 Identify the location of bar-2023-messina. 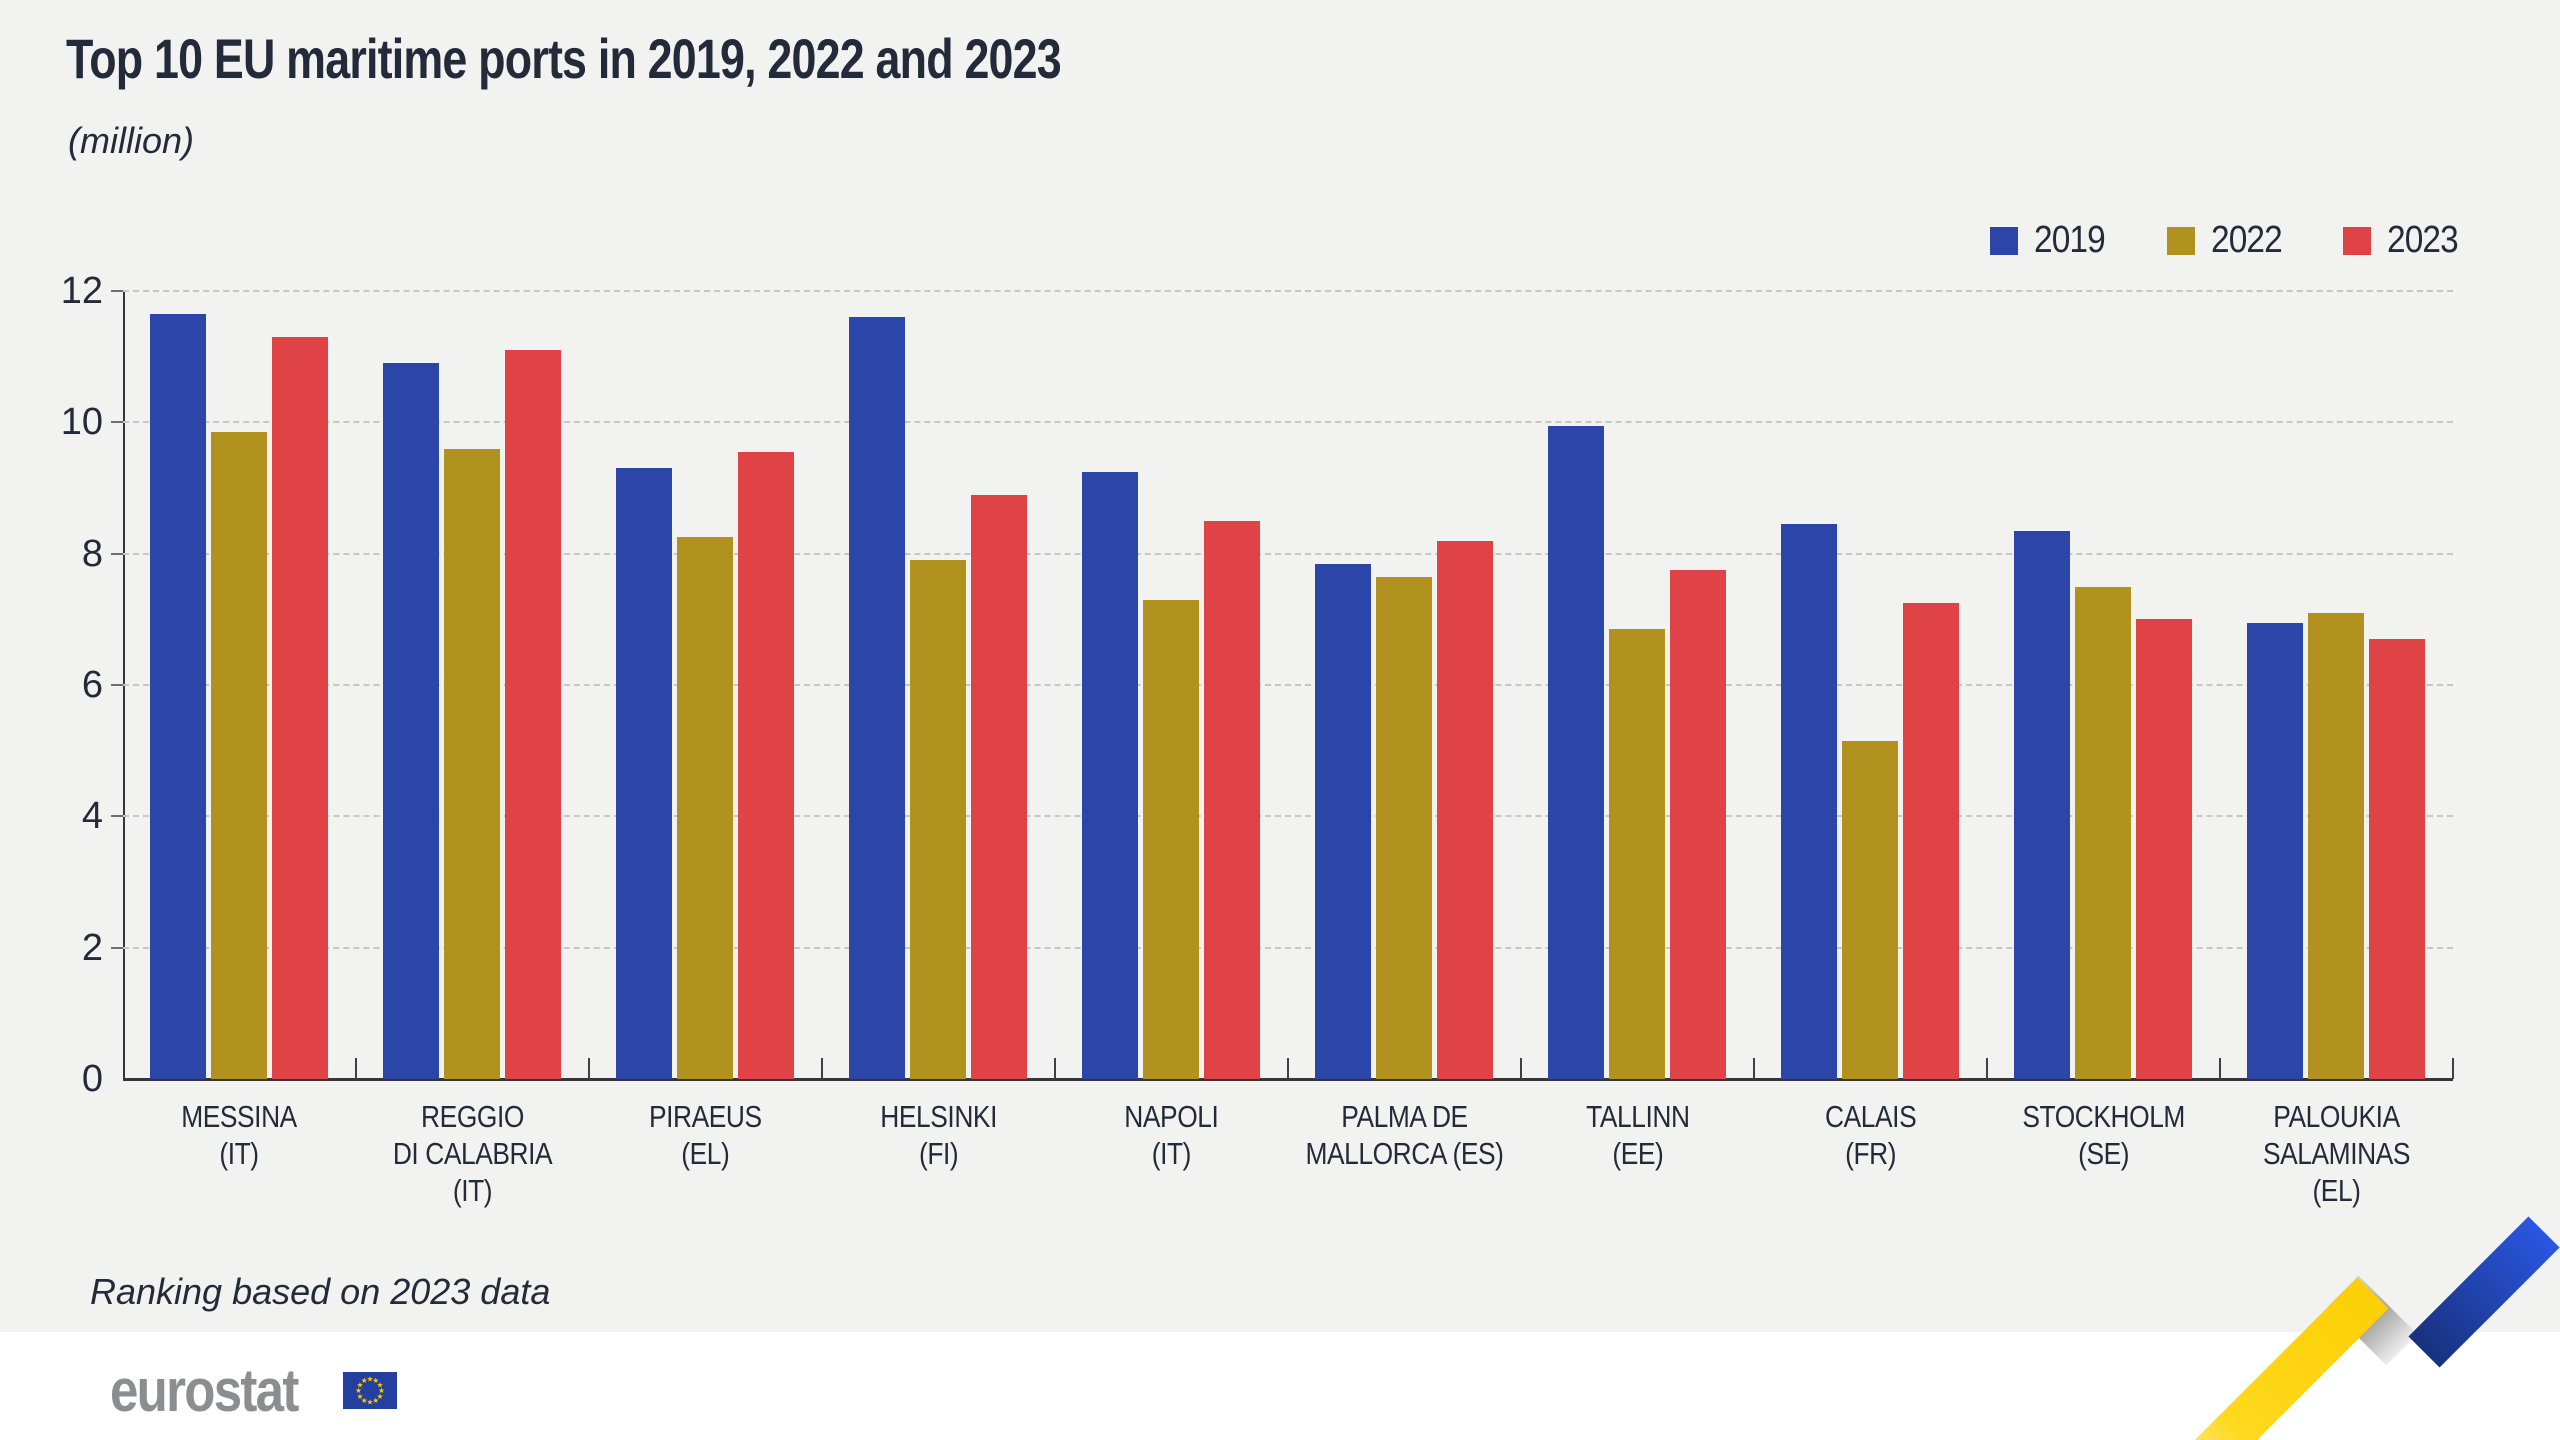
(300, 707).